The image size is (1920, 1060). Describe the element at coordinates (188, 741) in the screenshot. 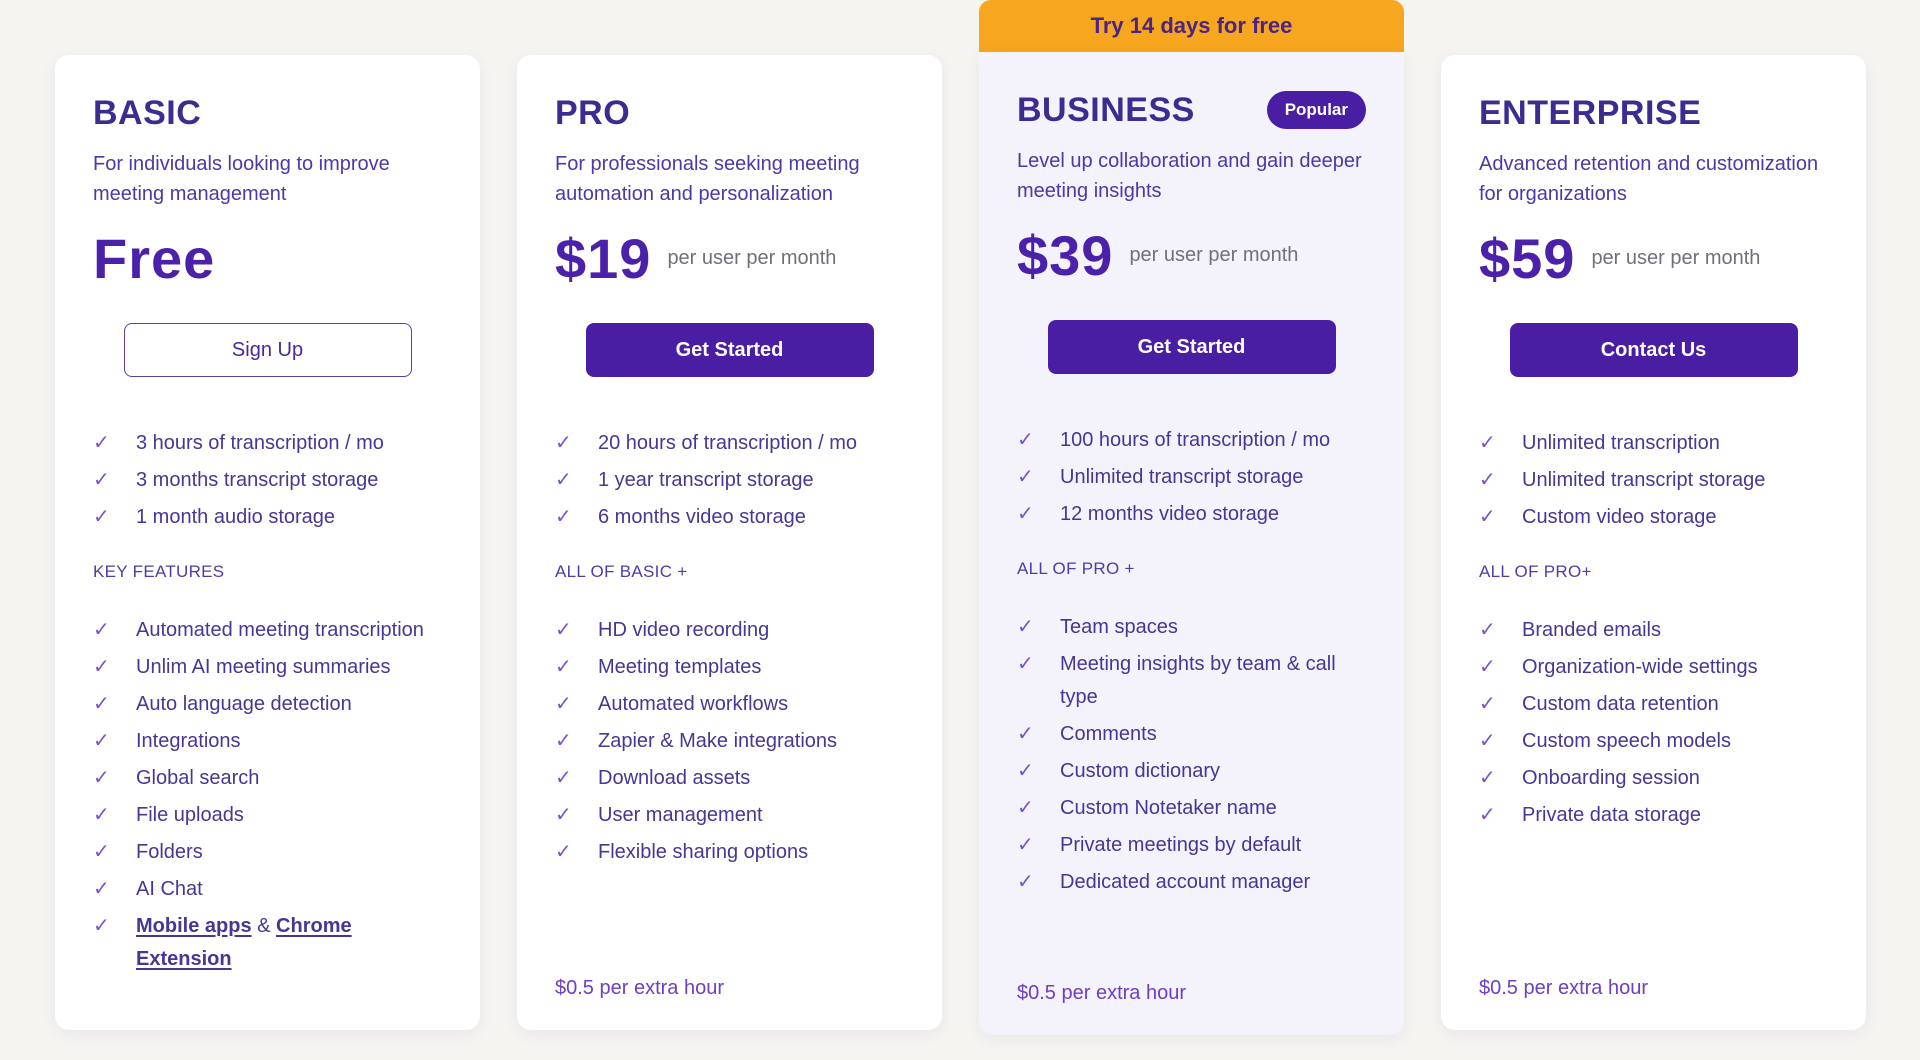

I see `feature-label: Integrations` at that location.